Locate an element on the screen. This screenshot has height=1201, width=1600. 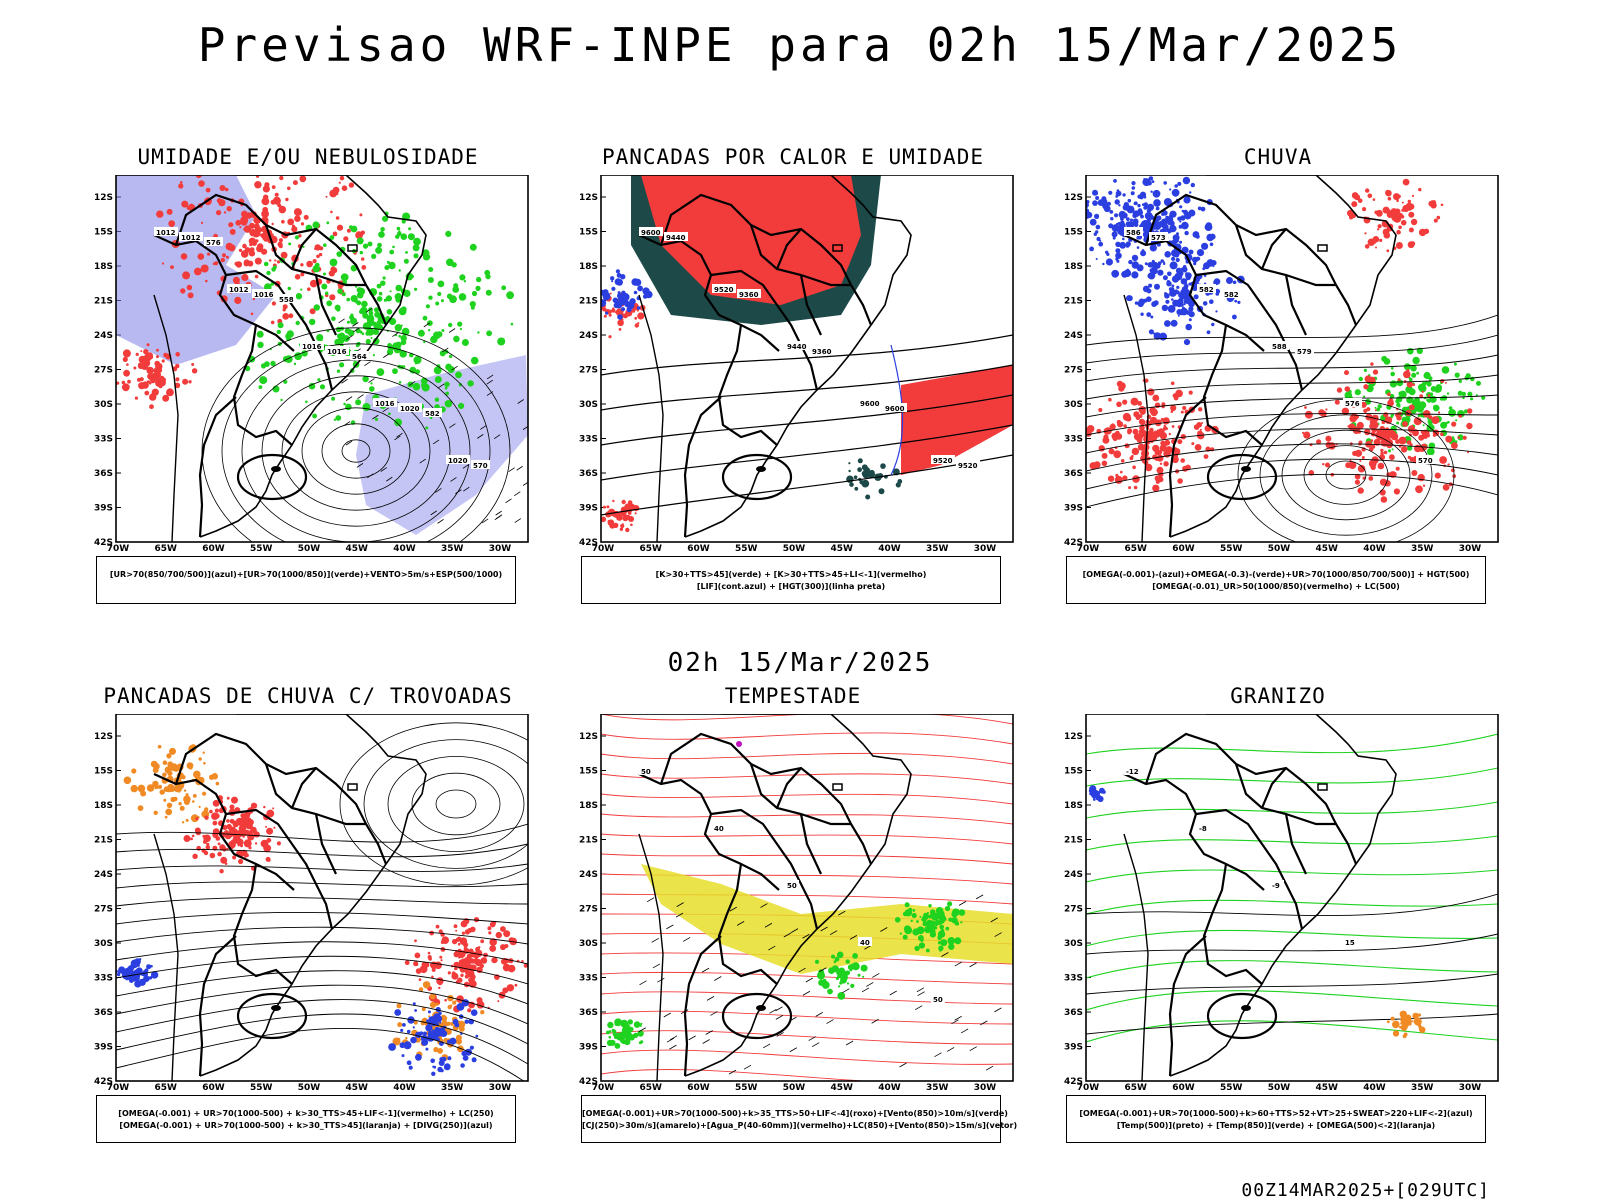
lifted-index is located at coordinates (617, 306).